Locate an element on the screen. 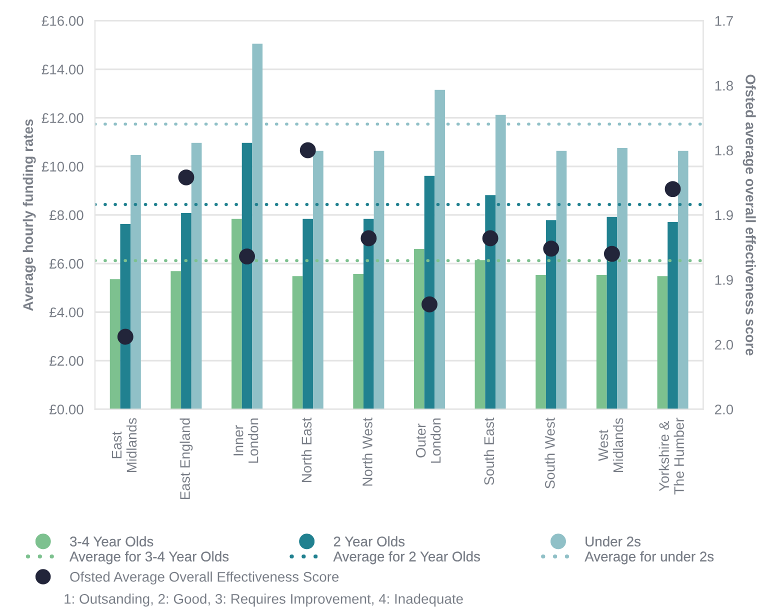 This screenshot has width=766, height=609. text: 1: Outsanding, 2: Good, 3: Requires Improvement, 4: Inadequate is located at coordinates (263, 600).